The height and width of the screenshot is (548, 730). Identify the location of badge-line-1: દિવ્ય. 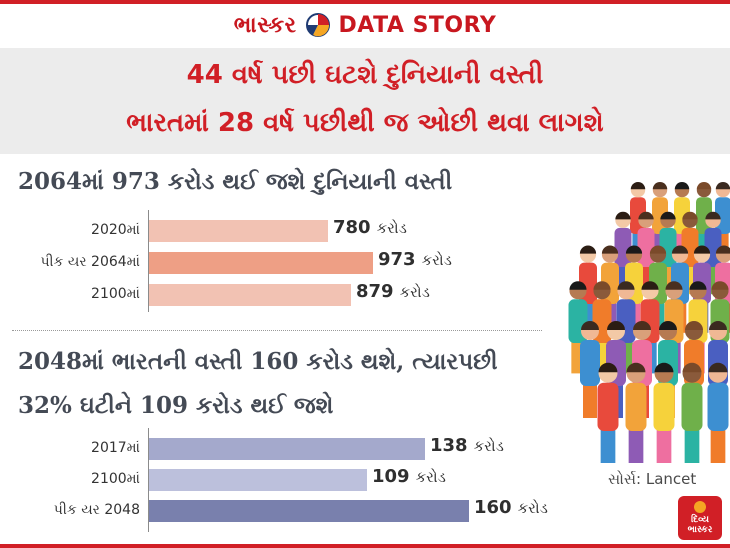
(700, 520).